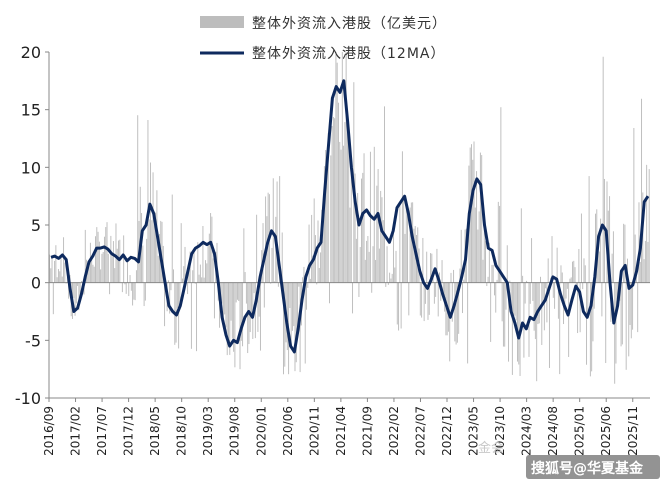 The width and height of the screenshot is (671, 488). Describe the element at coordinates (527, 431) in the screenshot. I see `x-tick-label: 2024/03` at that location.